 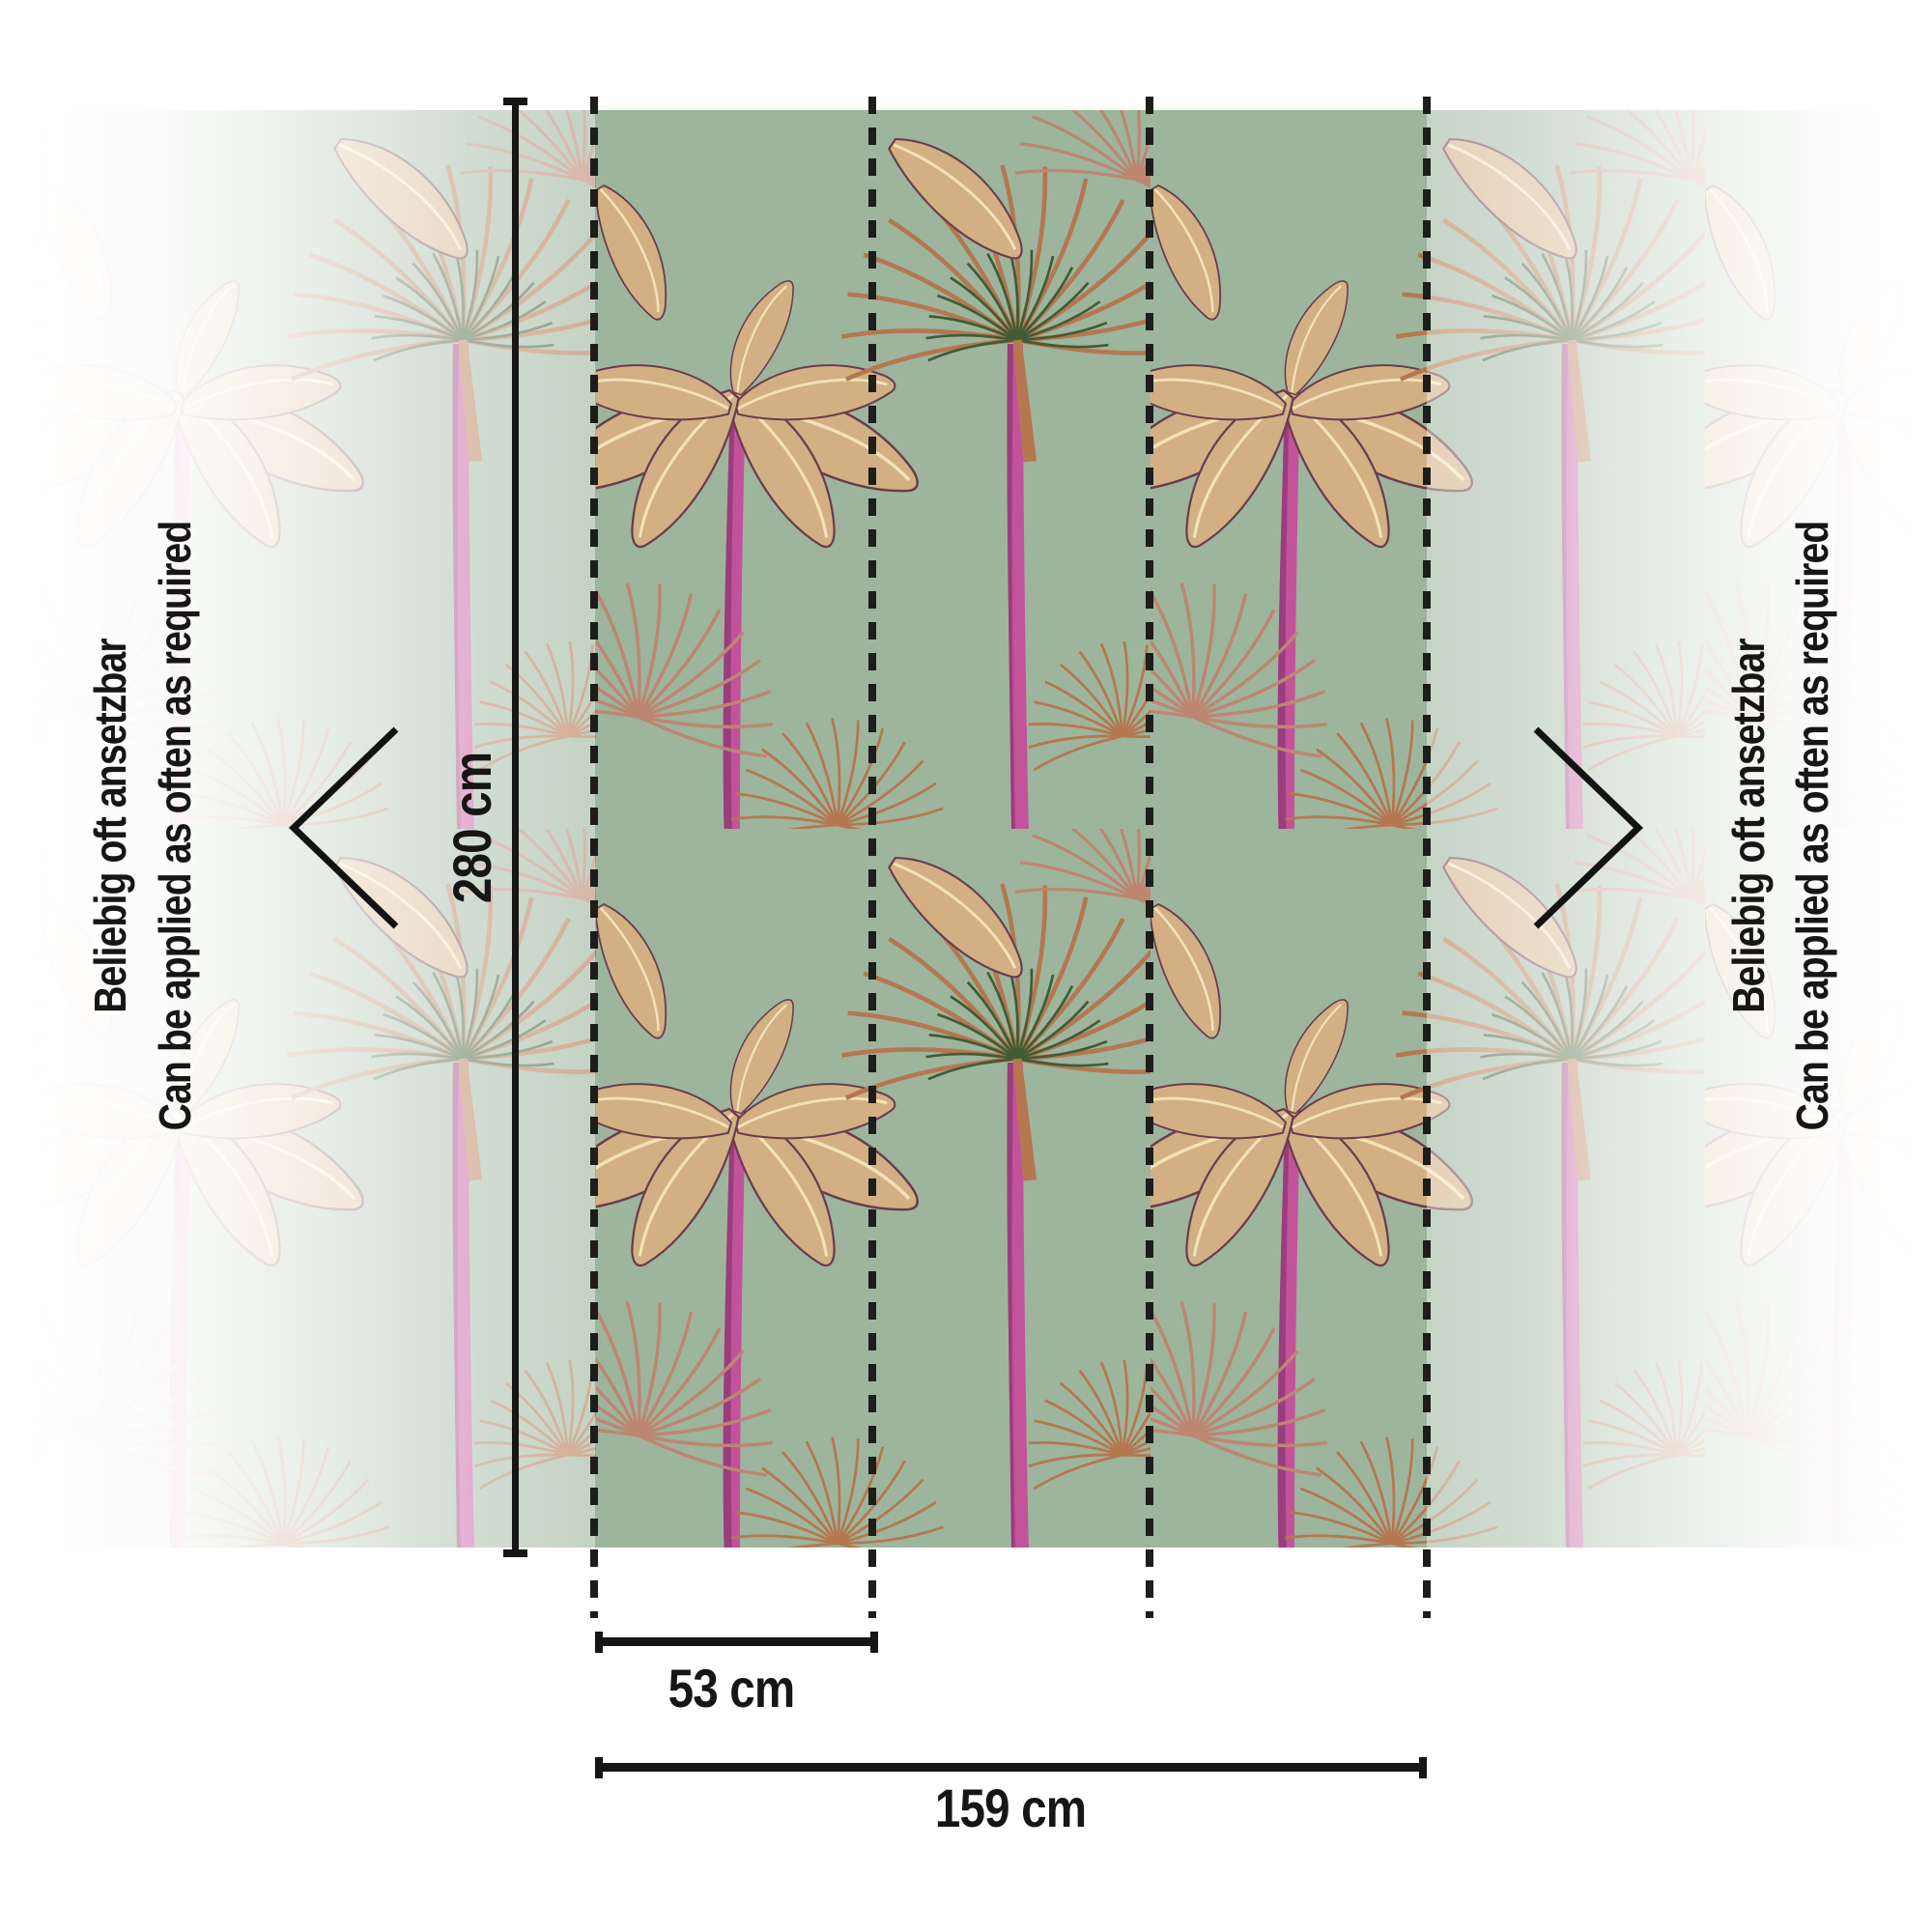 What do you see at coordinates (515, 101) in the screenshot?
I see `height-measure-cap-top` at bounding box center [515, 101].